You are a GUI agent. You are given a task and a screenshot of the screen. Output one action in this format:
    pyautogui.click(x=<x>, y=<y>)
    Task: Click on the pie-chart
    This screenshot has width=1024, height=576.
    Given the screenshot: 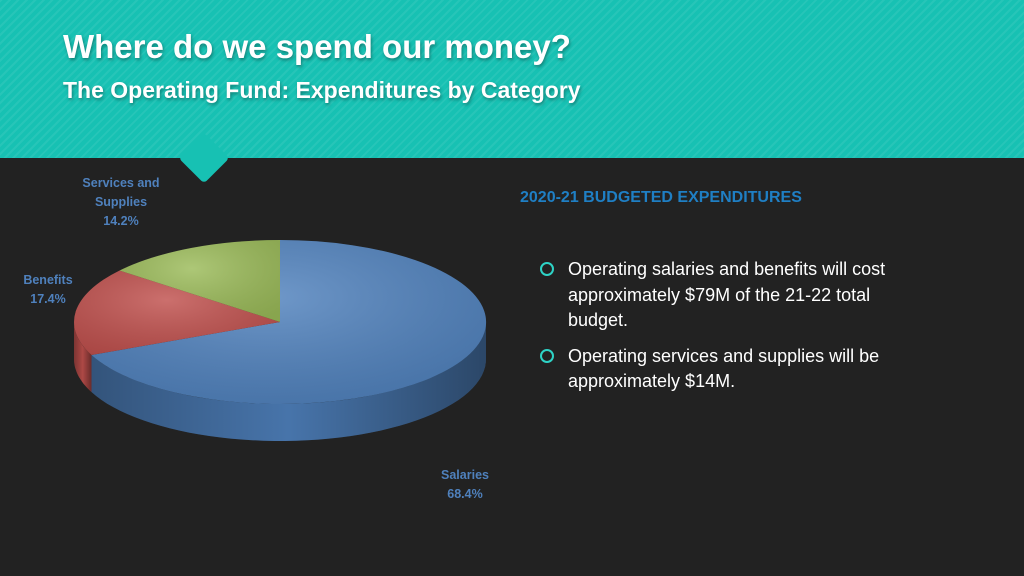 What is the action you would take?
    pyautogui.click(x=280, y=340)
    